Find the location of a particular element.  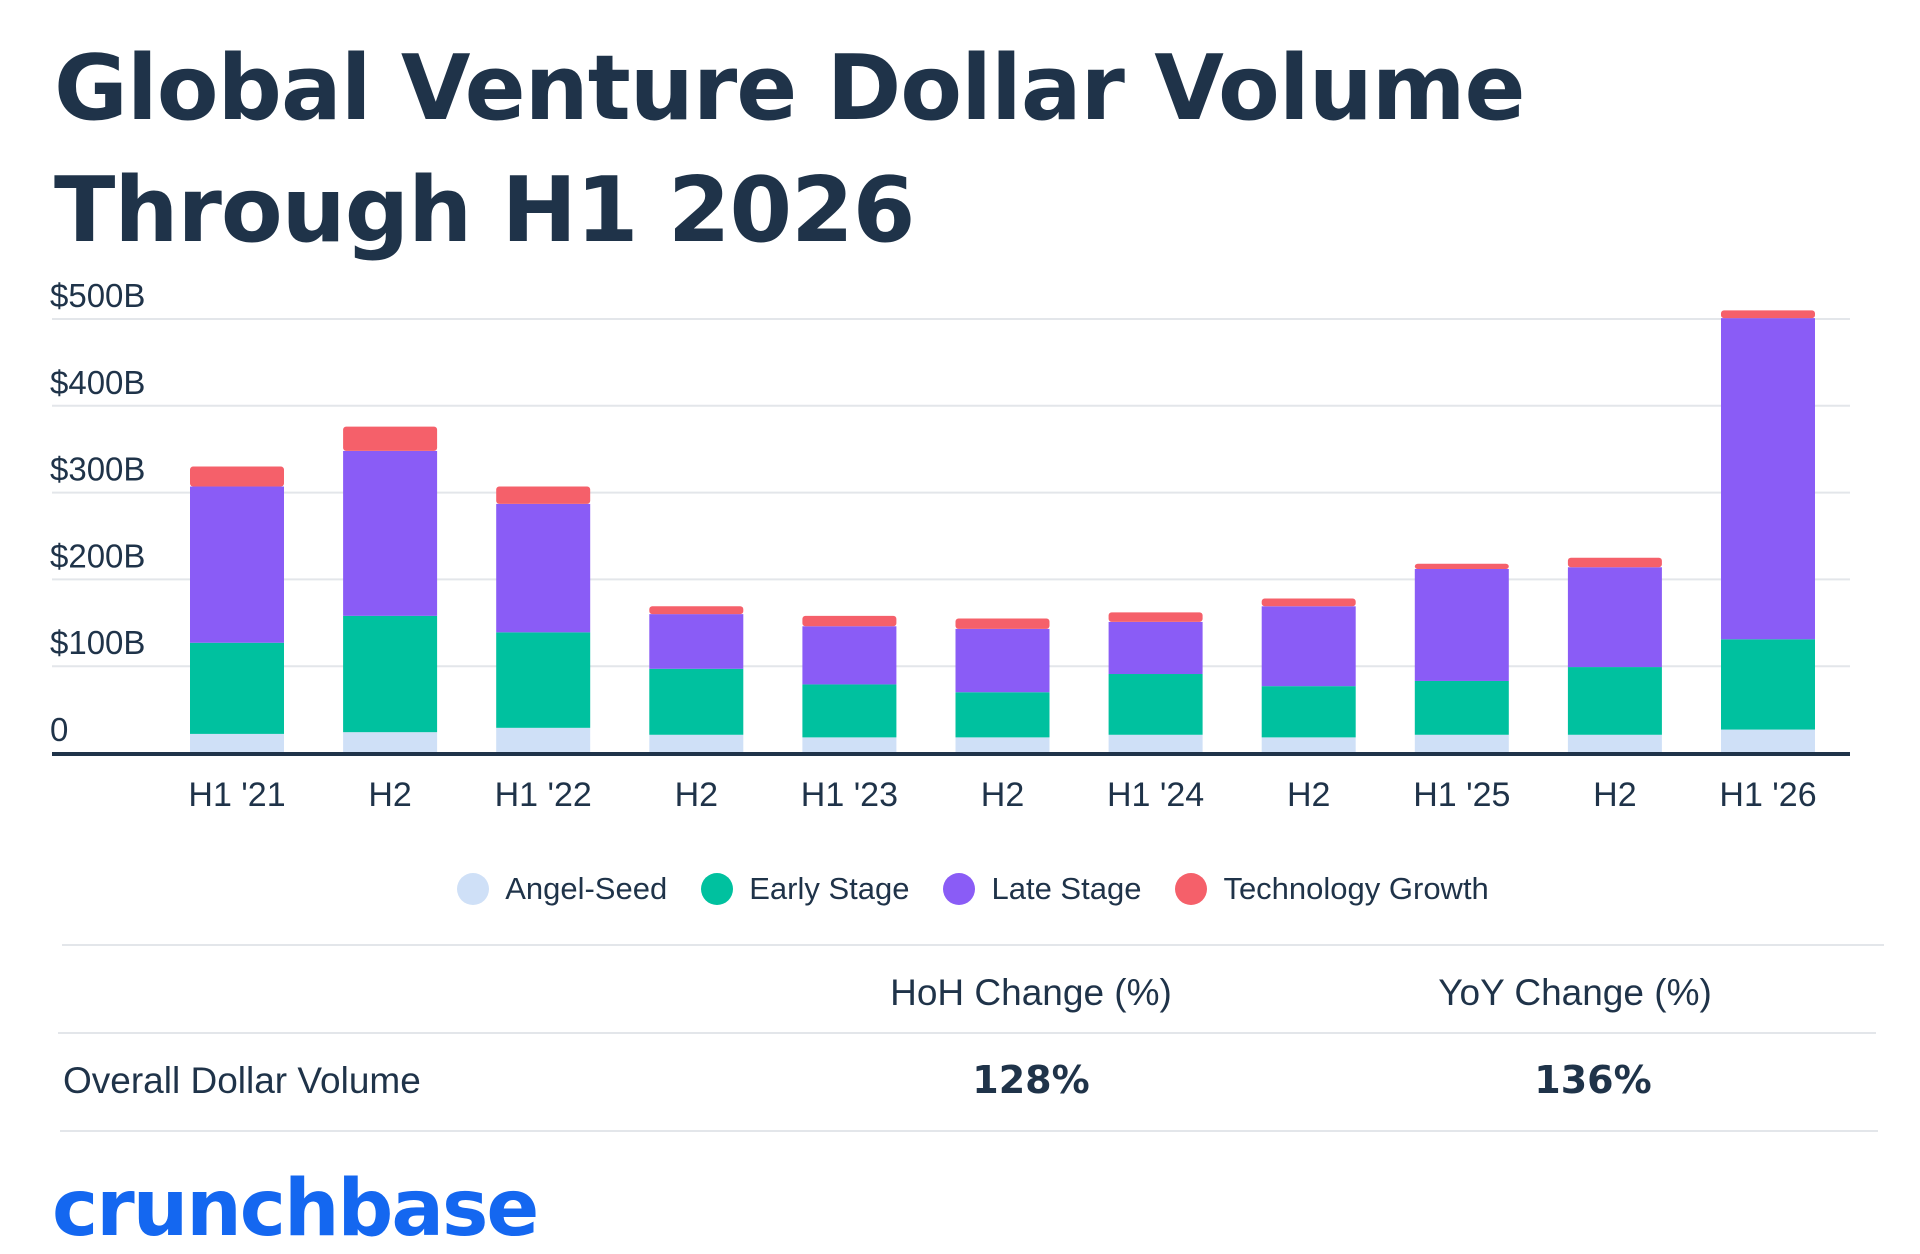

y-tick-label: $500B is located at coordinates (97, 295).